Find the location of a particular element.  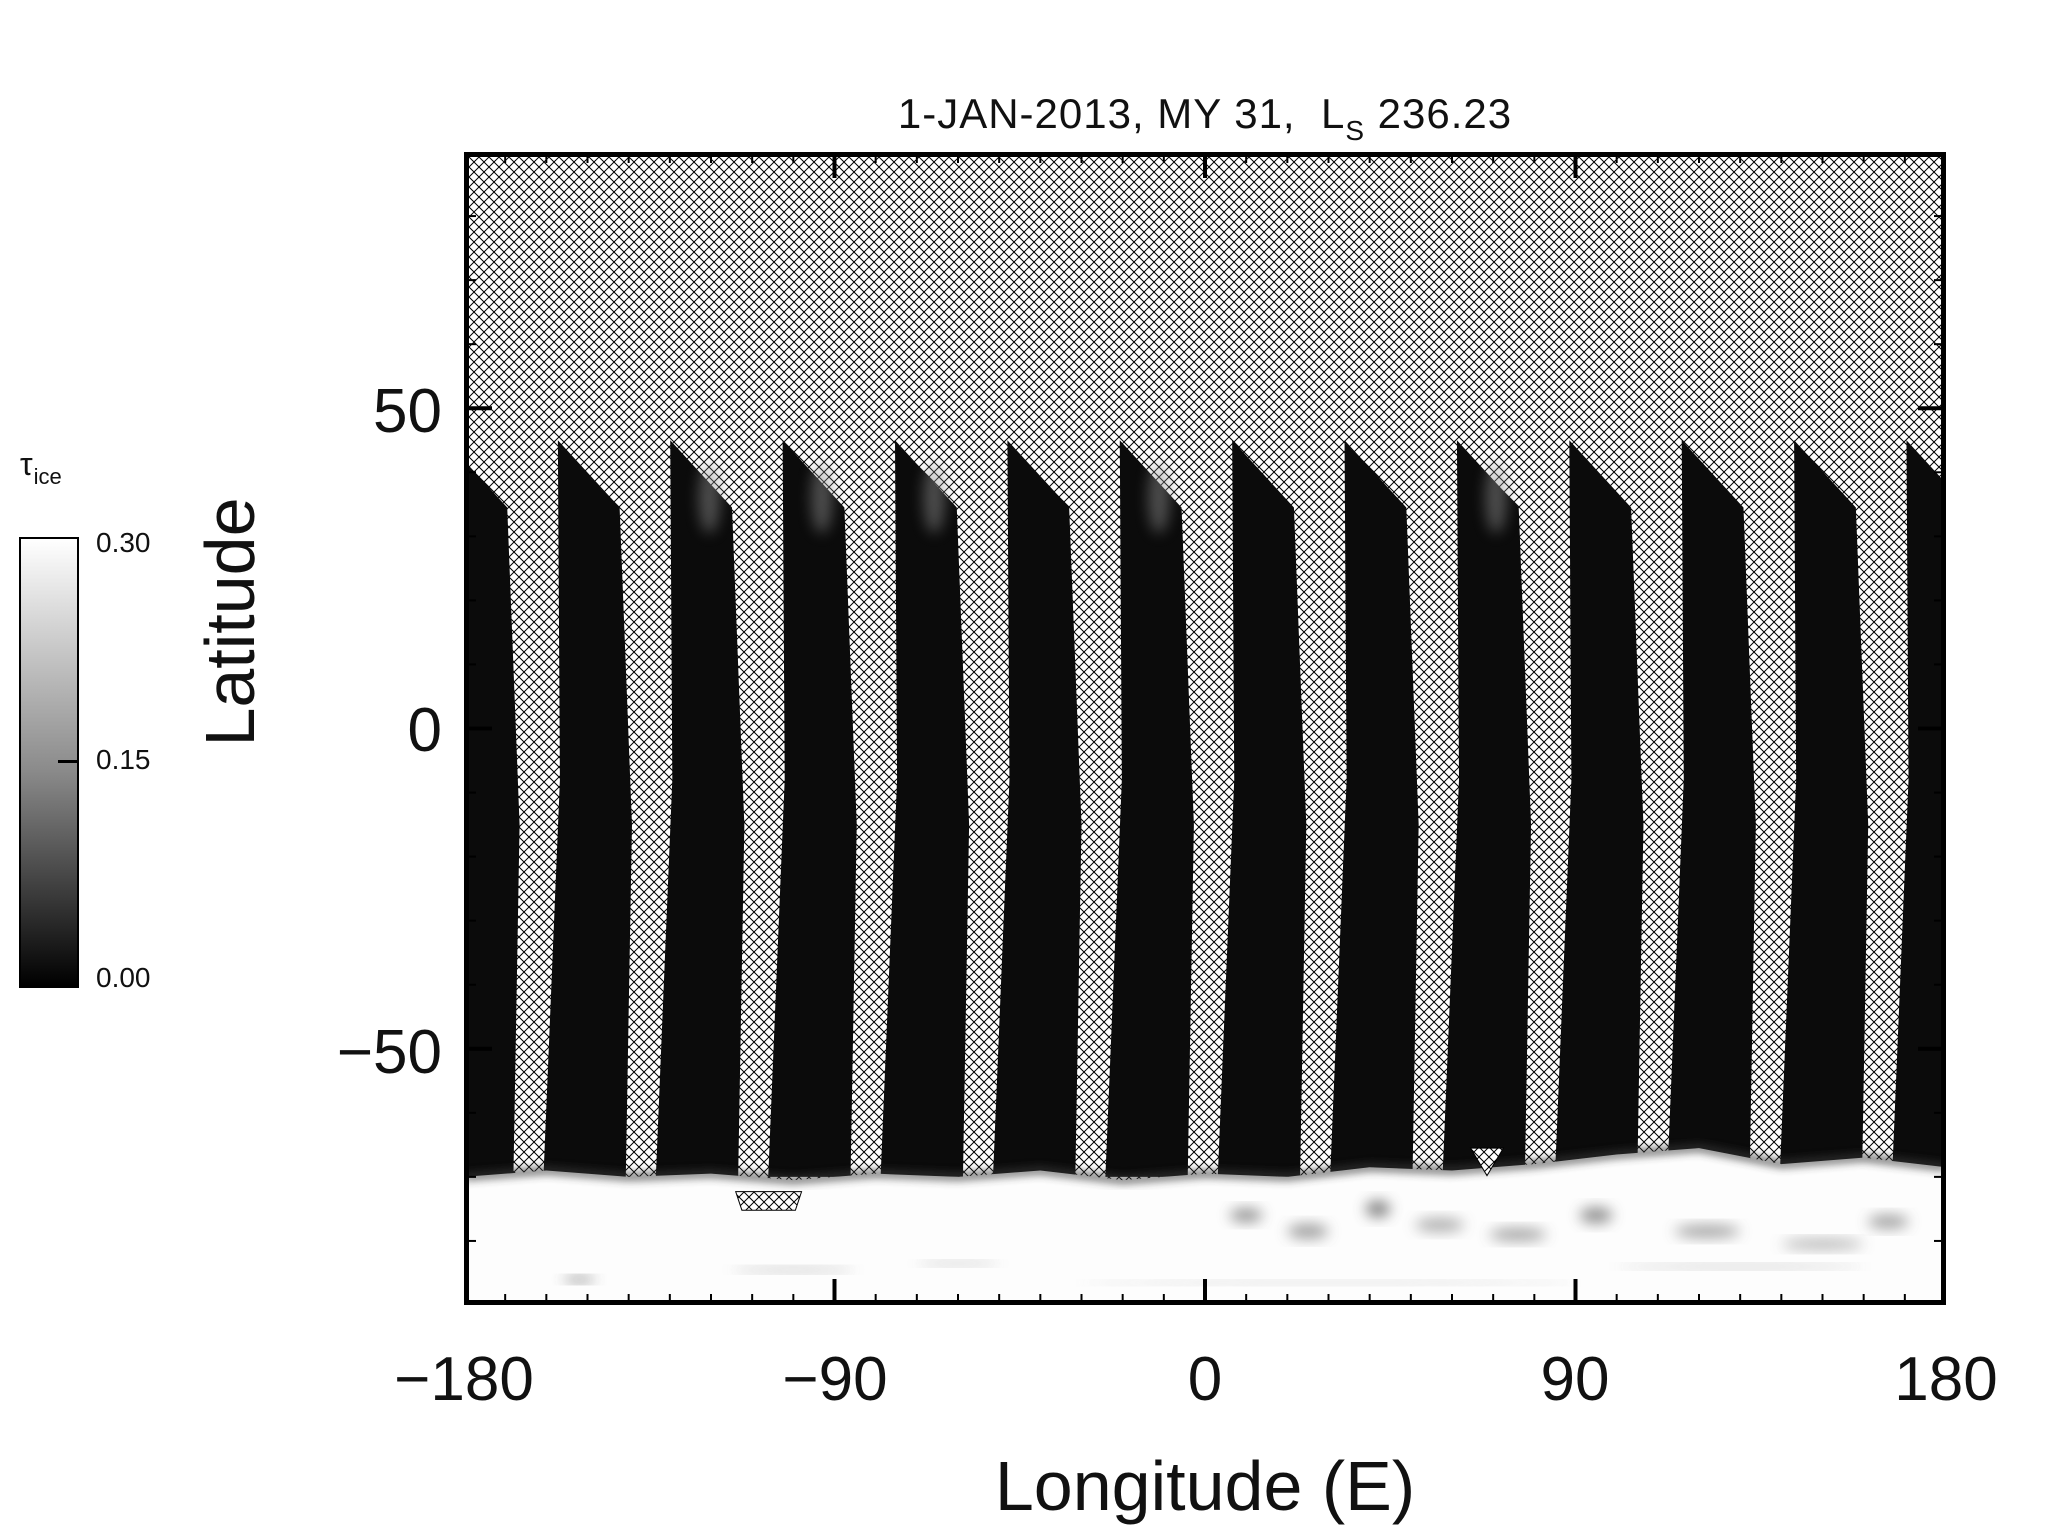

x-tick-label-90: 90 is located at coordinates (1575, 1379).